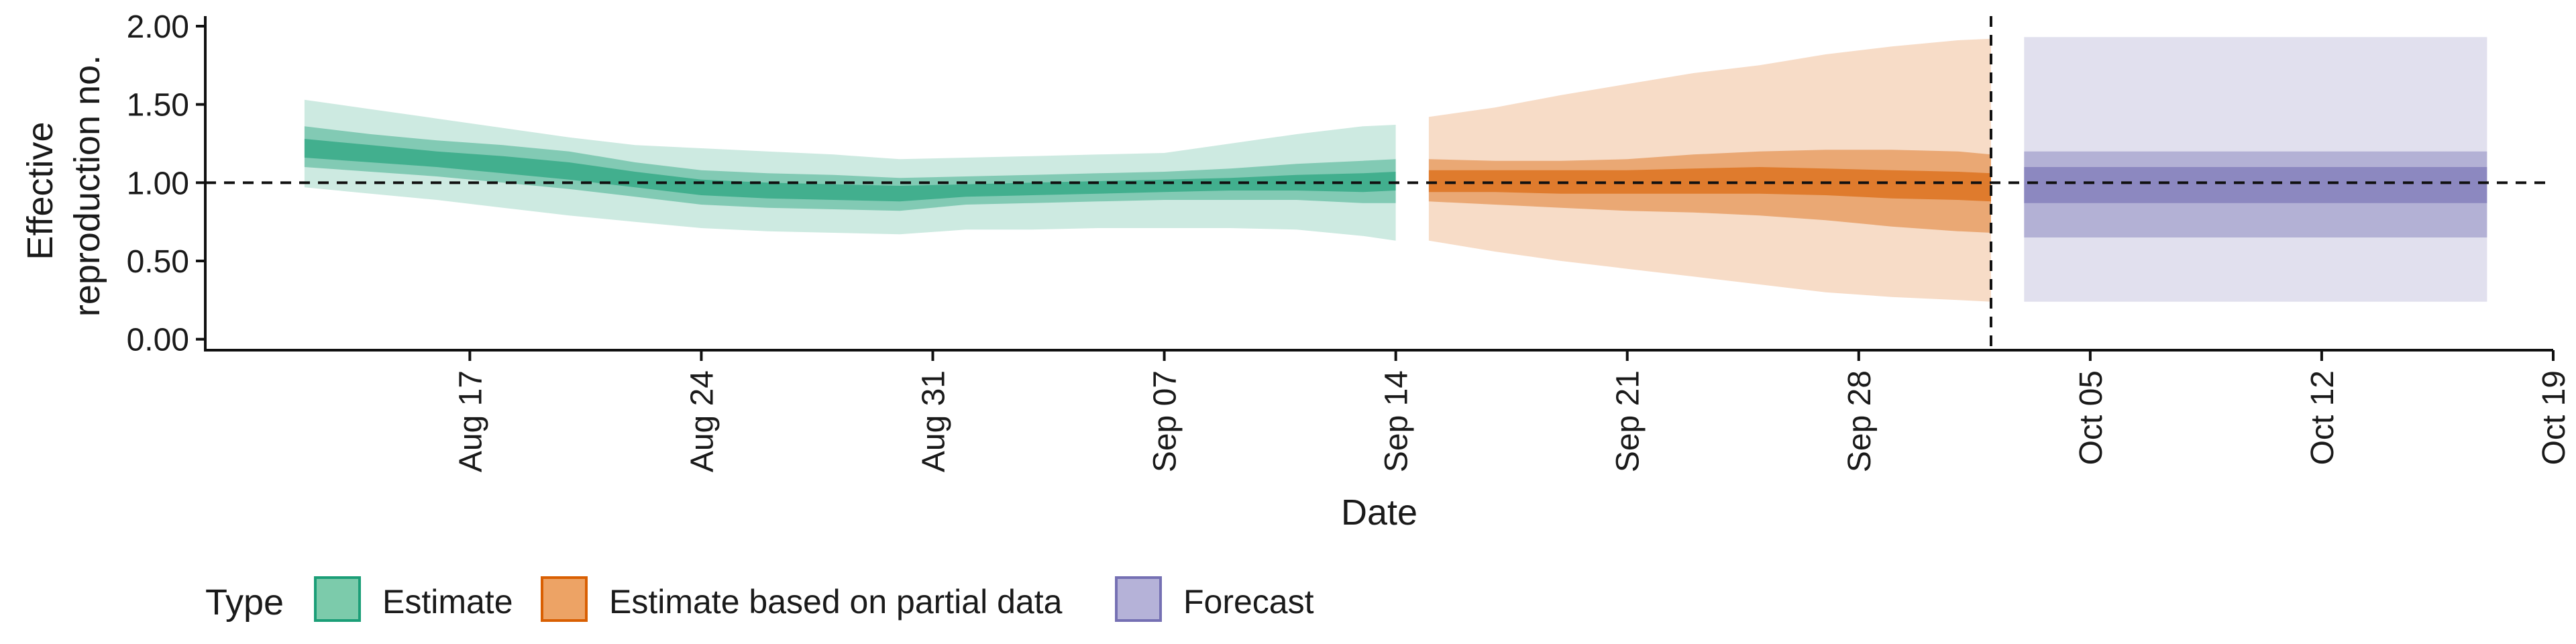 Image resolution: width=2576 pixels, height=644 pixels. I want to click on x-tick-label: Sep 14, so click(1397, 421).